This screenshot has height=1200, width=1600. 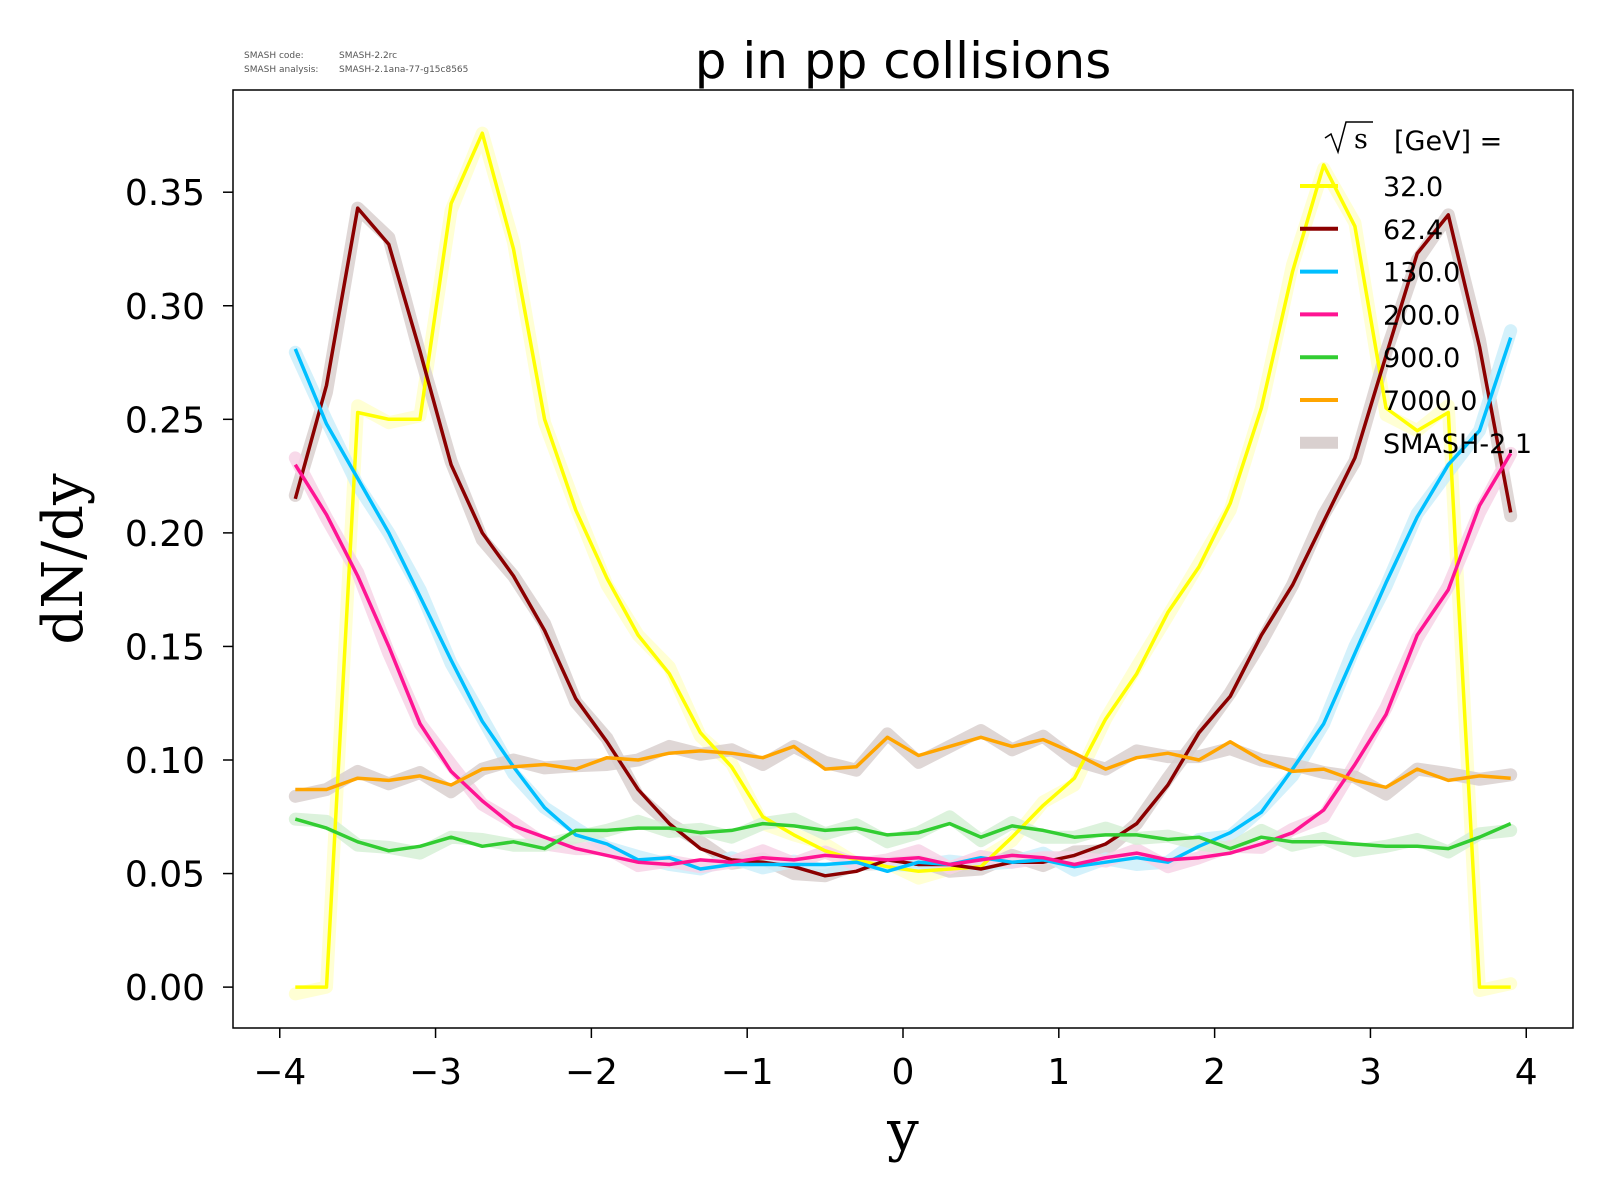 What do you see at coordinates (903, 61) in the screenshot?
I see `chart-title: p in pp collisions` at bounding box center [903, 61].